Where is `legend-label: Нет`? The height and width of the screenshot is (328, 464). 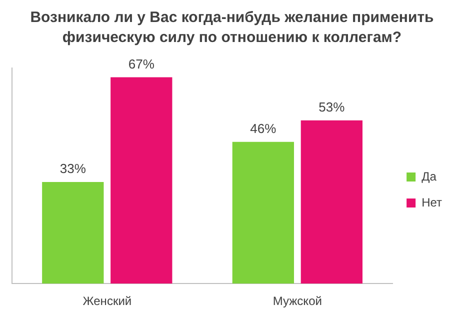
legend-label: Нет is located at coordinates (432, 202).